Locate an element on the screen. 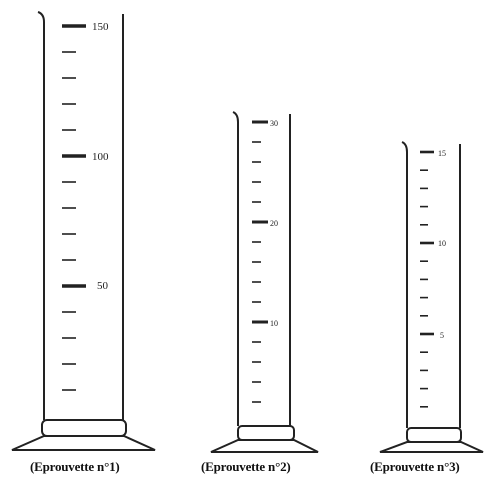 The image size is (494, 486). cylinder-2-base is located at coordinates (264, 439).